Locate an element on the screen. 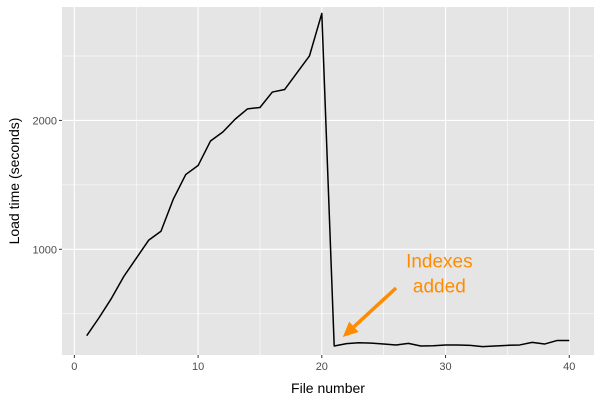 This screenshot has height=400, width=600. x-axis-title: File number is located at coordinates (328, 388).